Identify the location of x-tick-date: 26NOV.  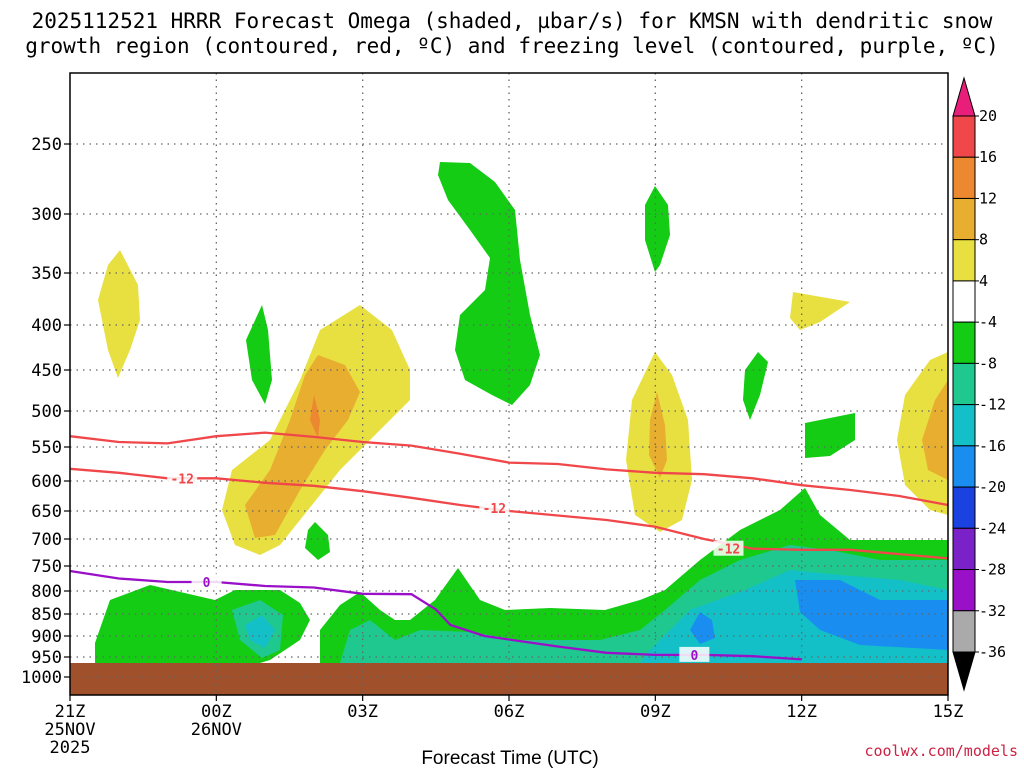
(216, 730).